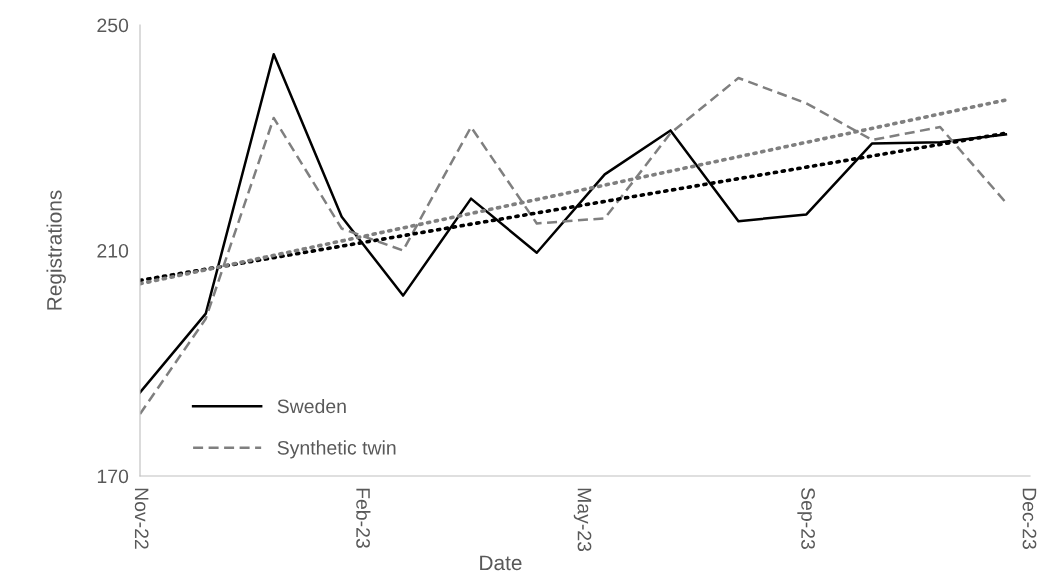 The image size is (1037, 582). Describe the element at coordinates (501, 563) in the screenshot. I see `x-axis-title: Date` at that location.